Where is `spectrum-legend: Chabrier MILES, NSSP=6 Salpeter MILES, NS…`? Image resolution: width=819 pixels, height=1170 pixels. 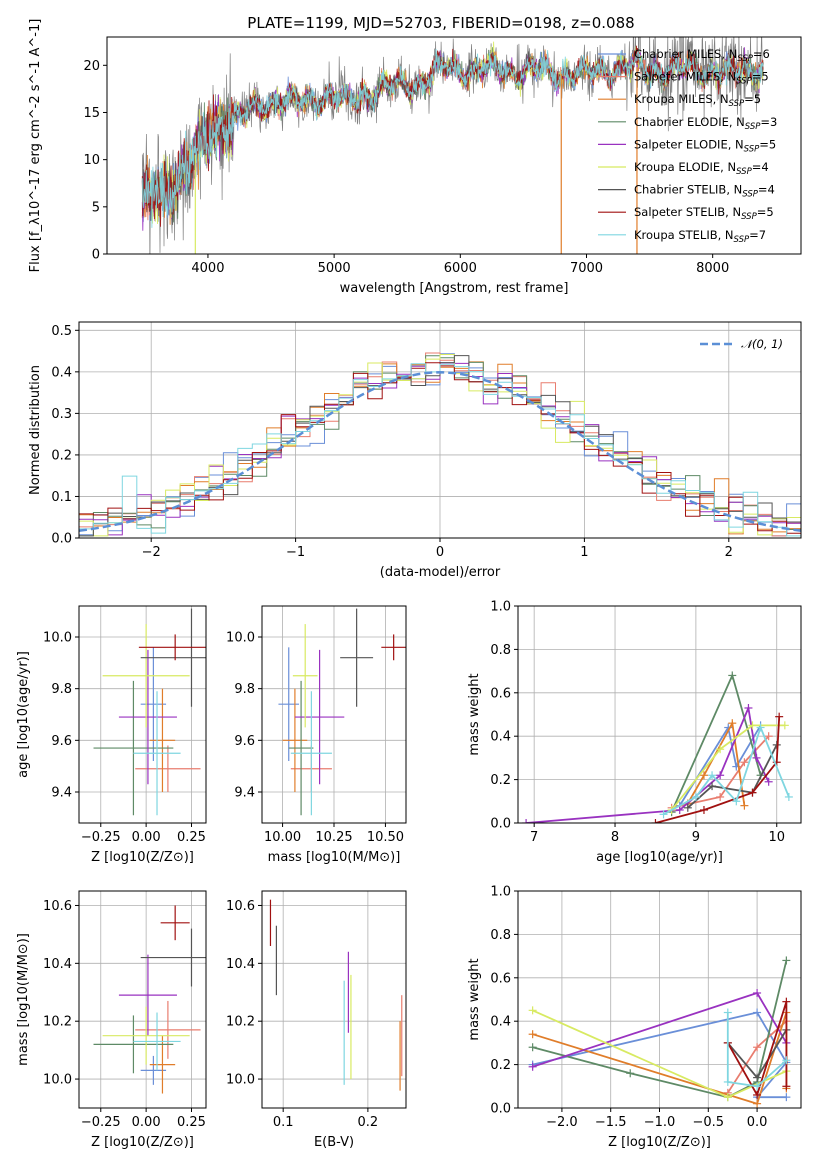 spectrum-legend: Chabrier MILES, NSSP=6 Salpeter MILES, NS… is located at coordinates (687, 146).